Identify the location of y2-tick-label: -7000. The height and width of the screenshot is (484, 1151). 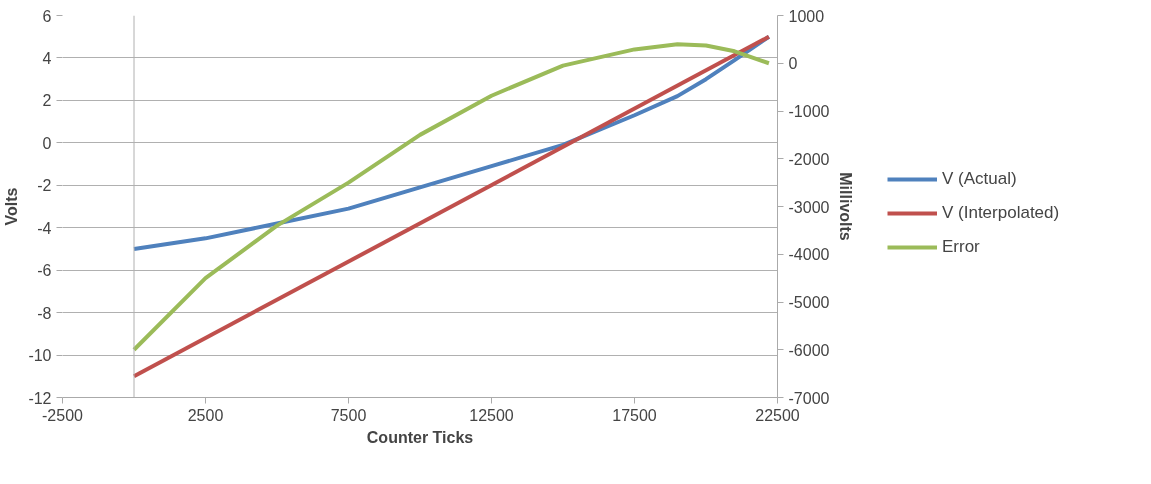
(809, 398).